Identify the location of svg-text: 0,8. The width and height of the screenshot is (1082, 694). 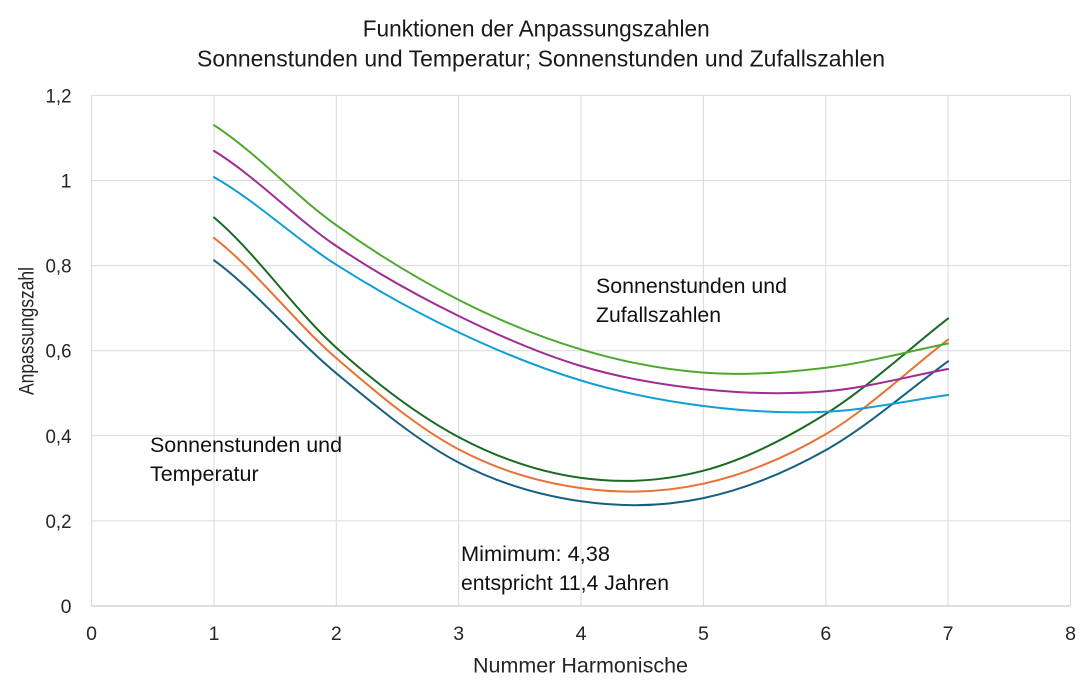
(59, 267).